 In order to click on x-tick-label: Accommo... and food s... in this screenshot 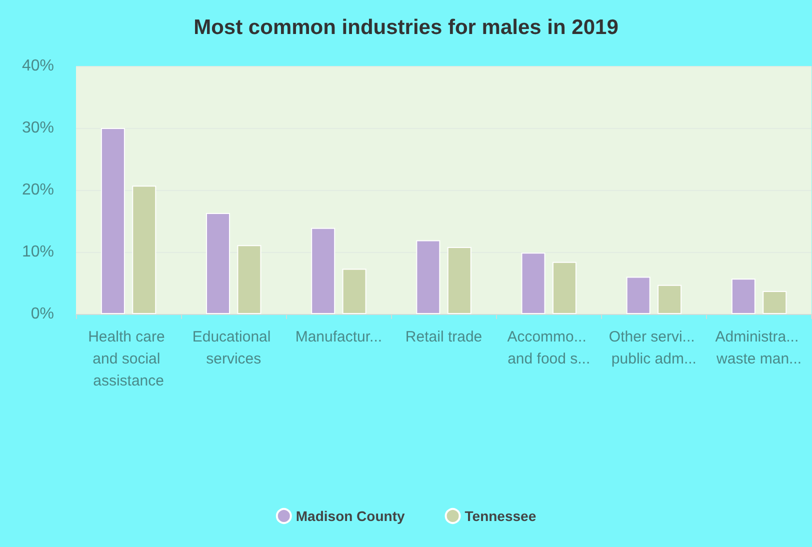, I will do `click(549, 348)`.